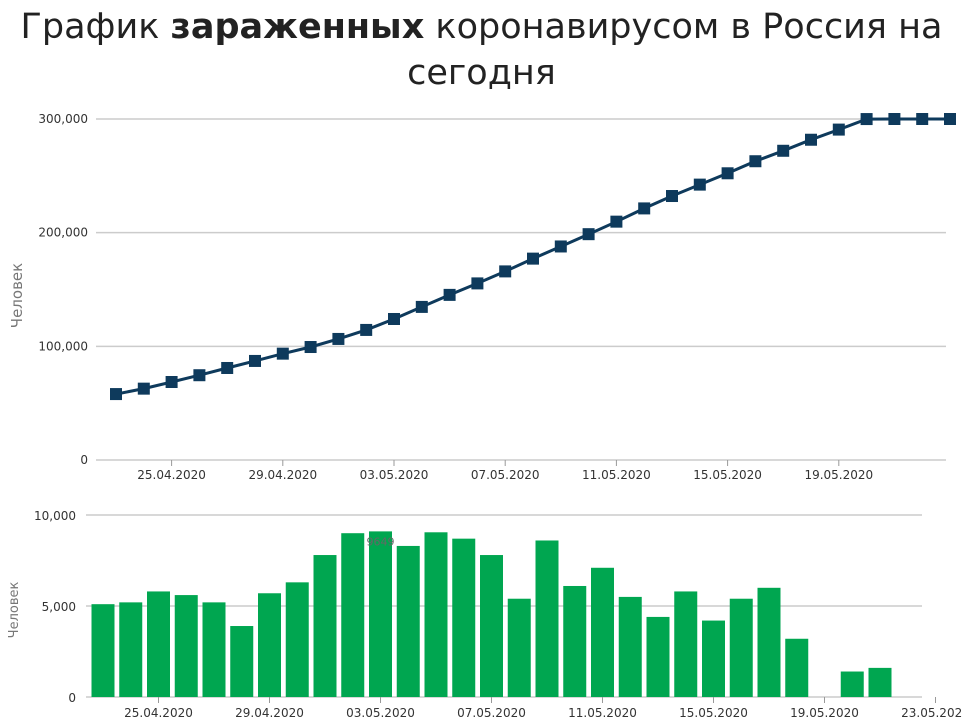 This screenshot has height=722, width=963. Describe the element at coordinates (505, 475) in the screenshot. I see `line-x-tick-label: 07.05.2020` at that location.